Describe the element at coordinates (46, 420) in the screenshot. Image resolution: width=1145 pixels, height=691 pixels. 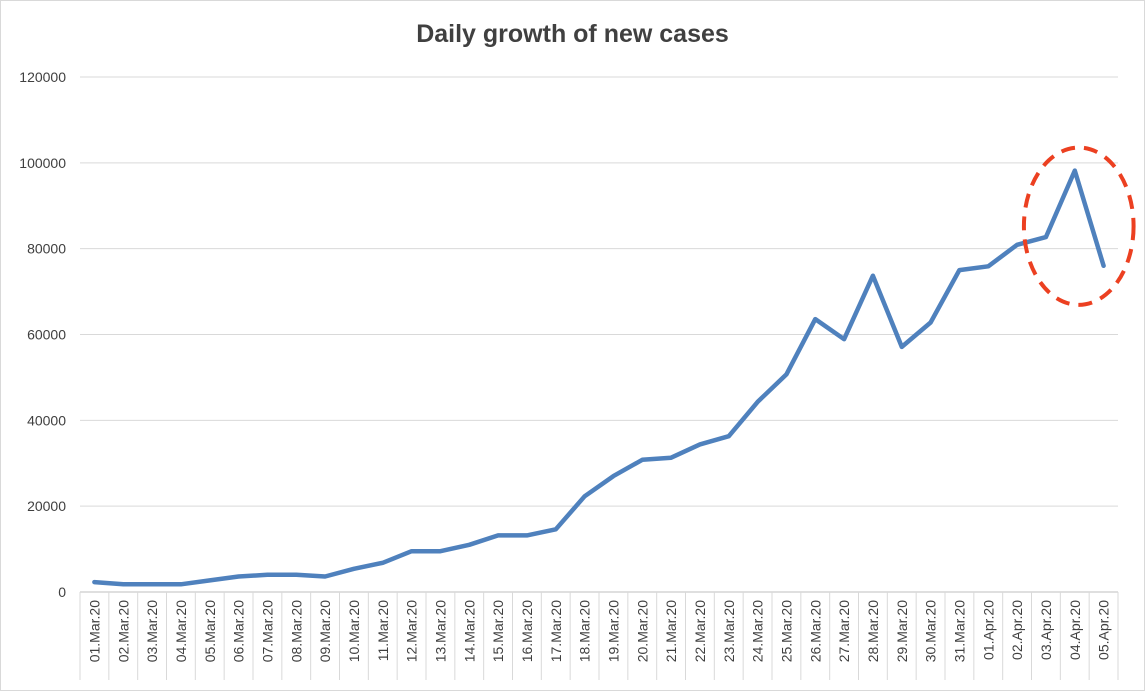
I see `y-tick-label: 40000` at that location.